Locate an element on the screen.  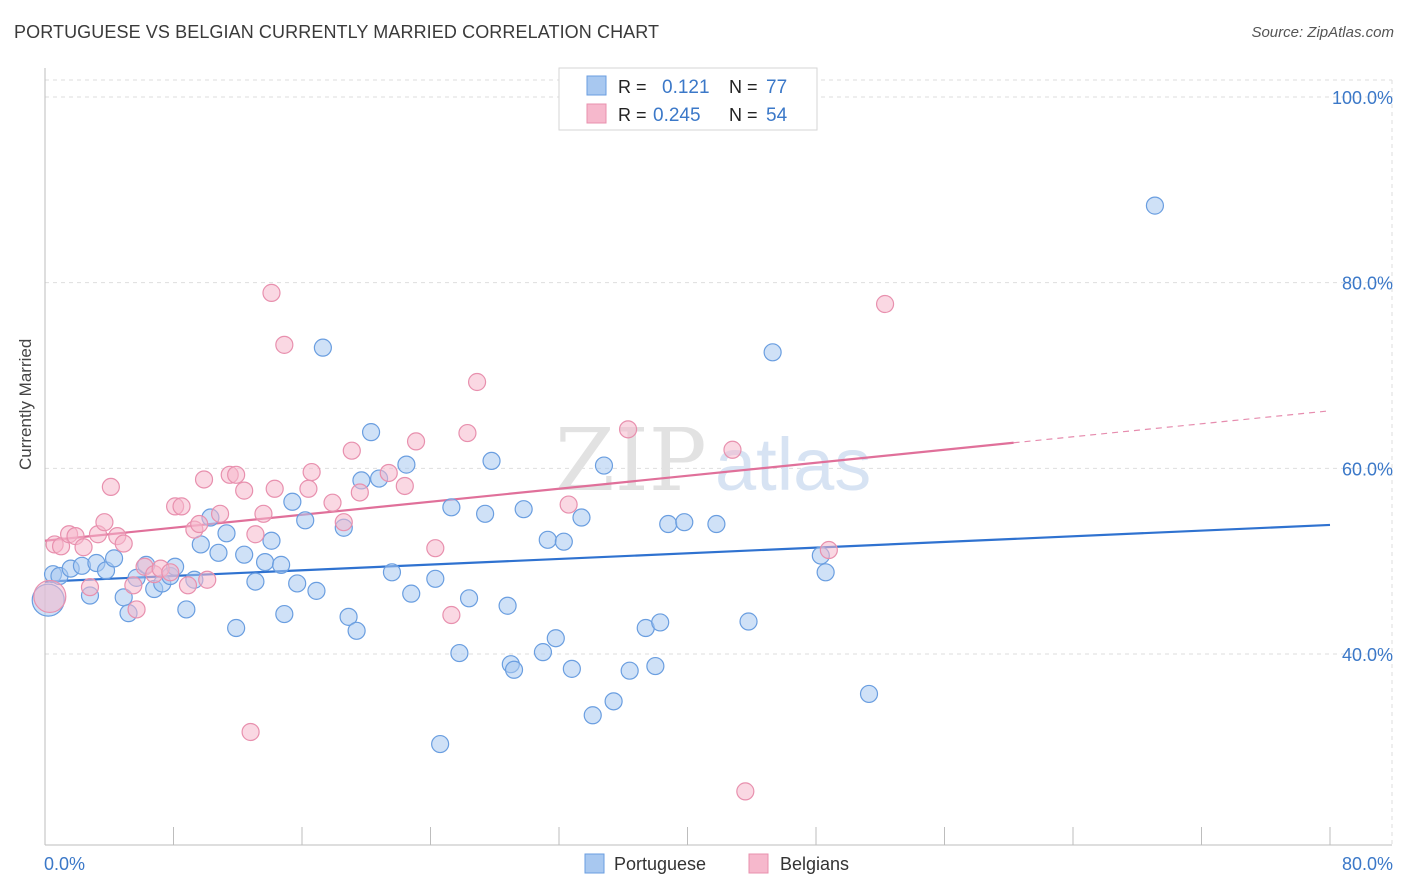
y-tick-label: 80.0% is located at coordinates (1367, 284).